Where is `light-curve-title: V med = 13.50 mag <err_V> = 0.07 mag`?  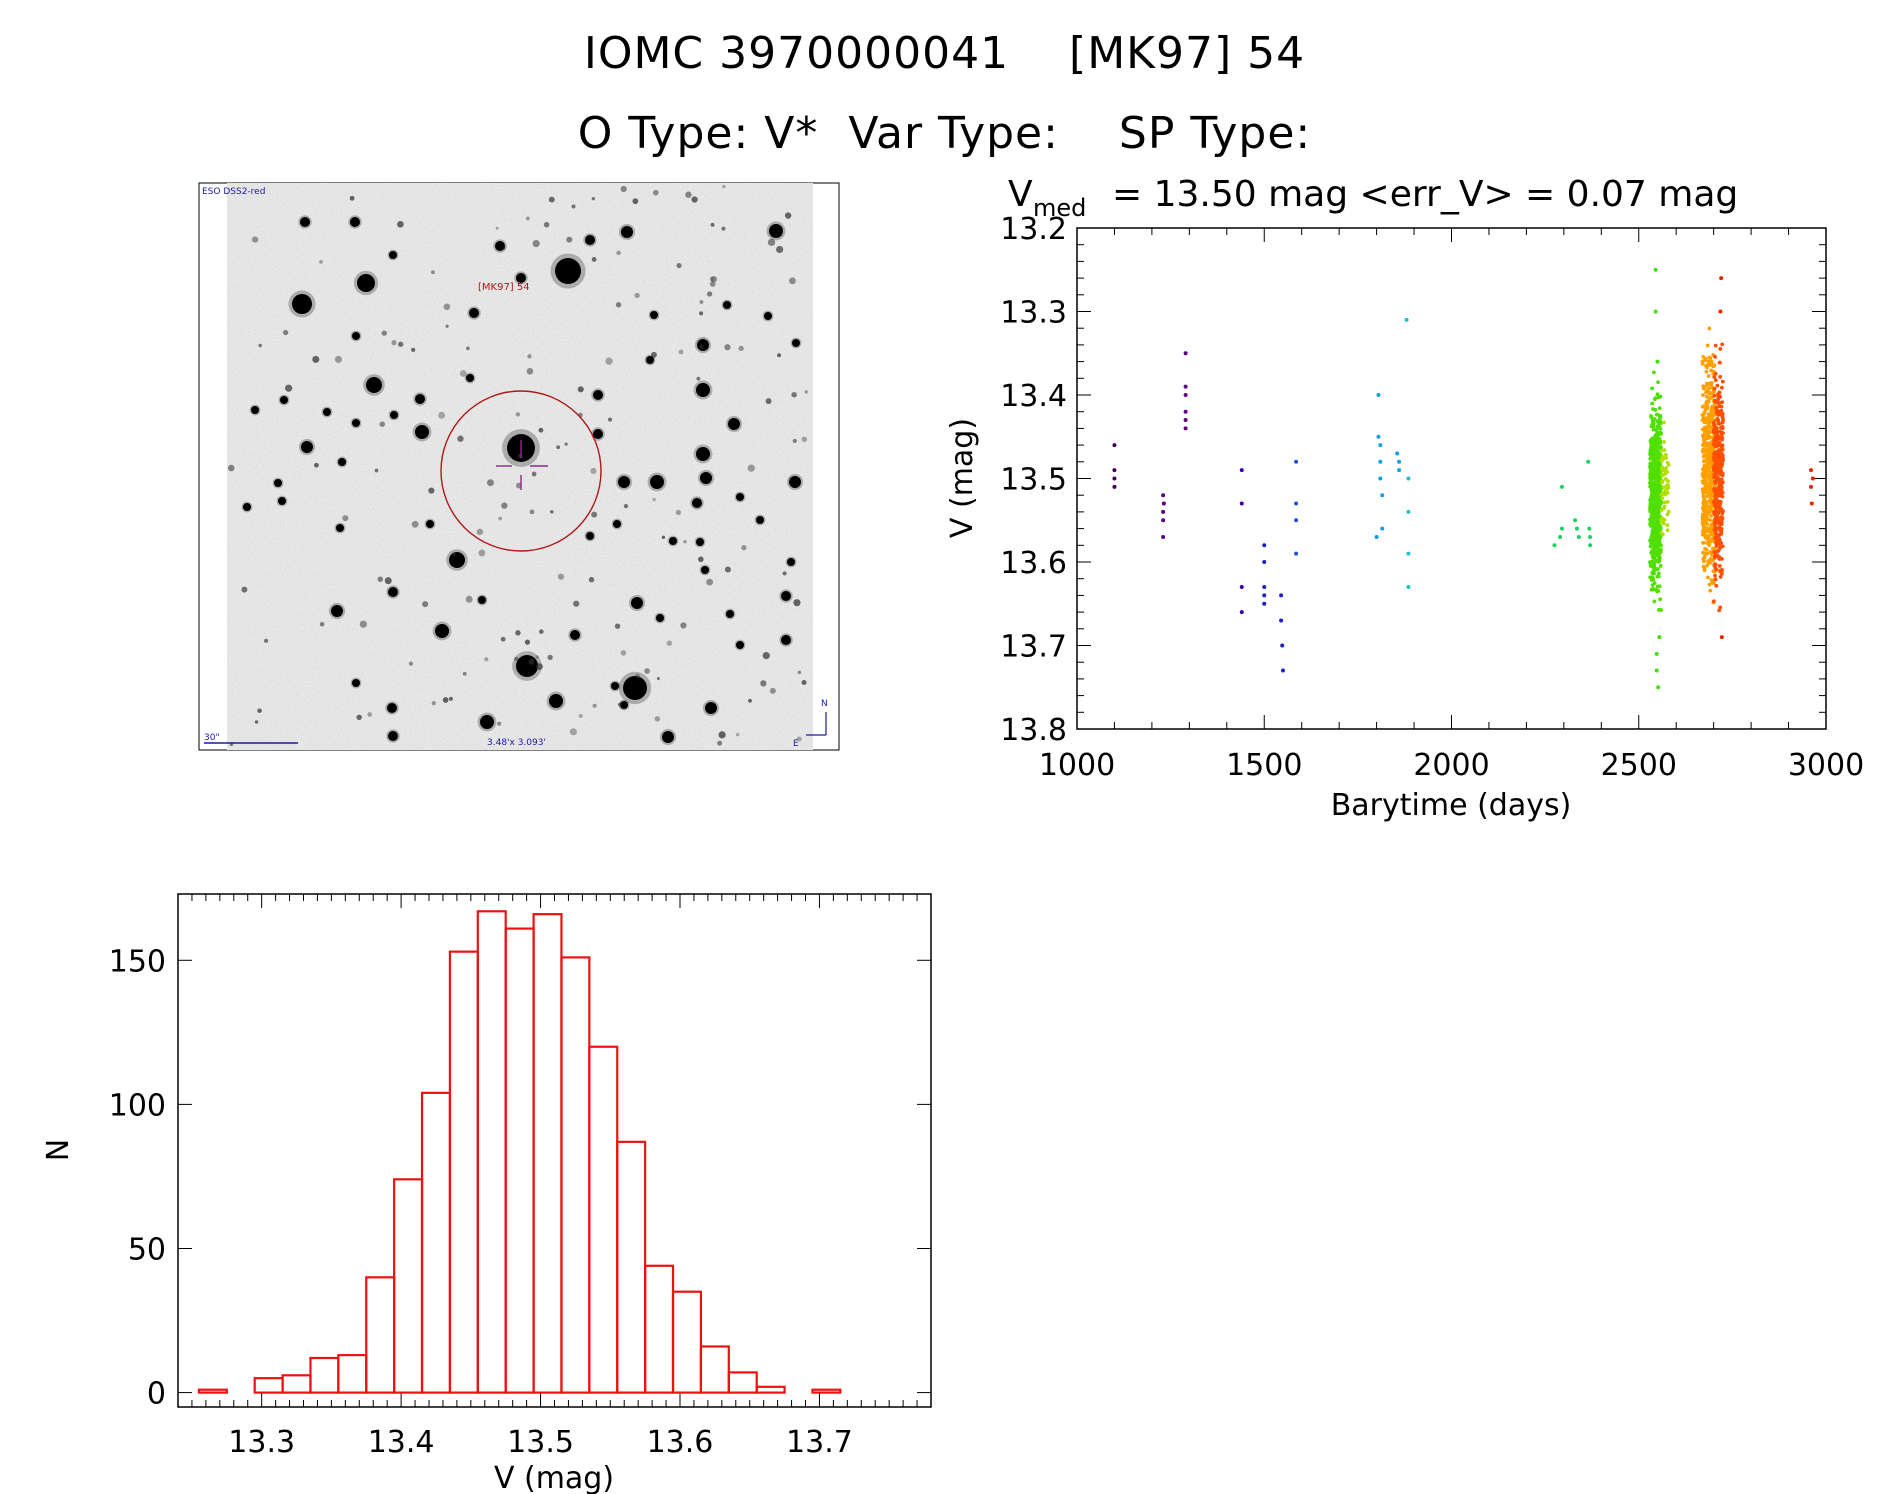
light-curve-title: V med = 13.50 mag <err_V> = 0.07 mag is located at coordinates (1373, 198).